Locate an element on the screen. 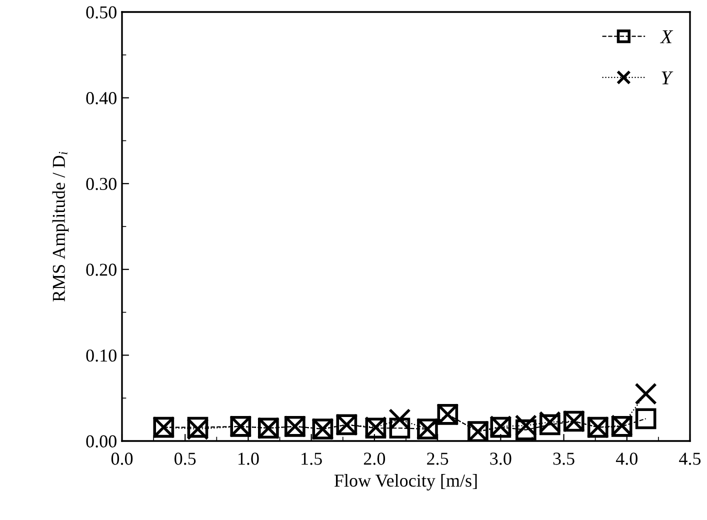 This screenshot has width=707, height=520. legend-label: Y is located at coordinates (668, 77).